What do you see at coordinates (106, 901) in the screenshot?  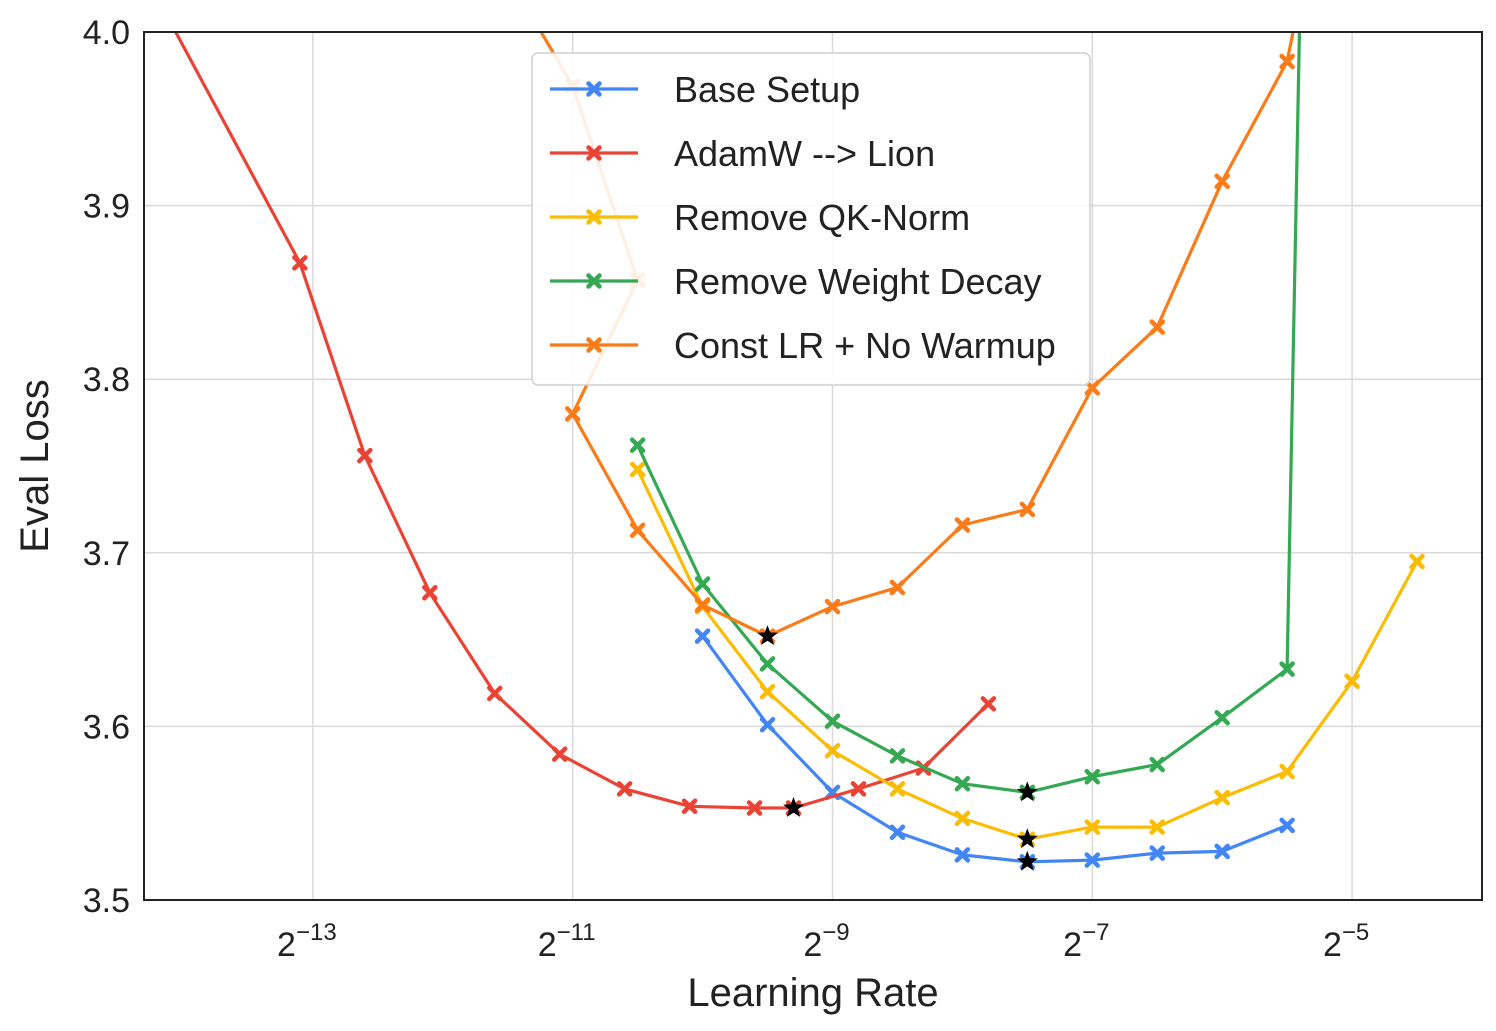 I see `y-tick-label: 3.5` at bounding box center [106, 901].